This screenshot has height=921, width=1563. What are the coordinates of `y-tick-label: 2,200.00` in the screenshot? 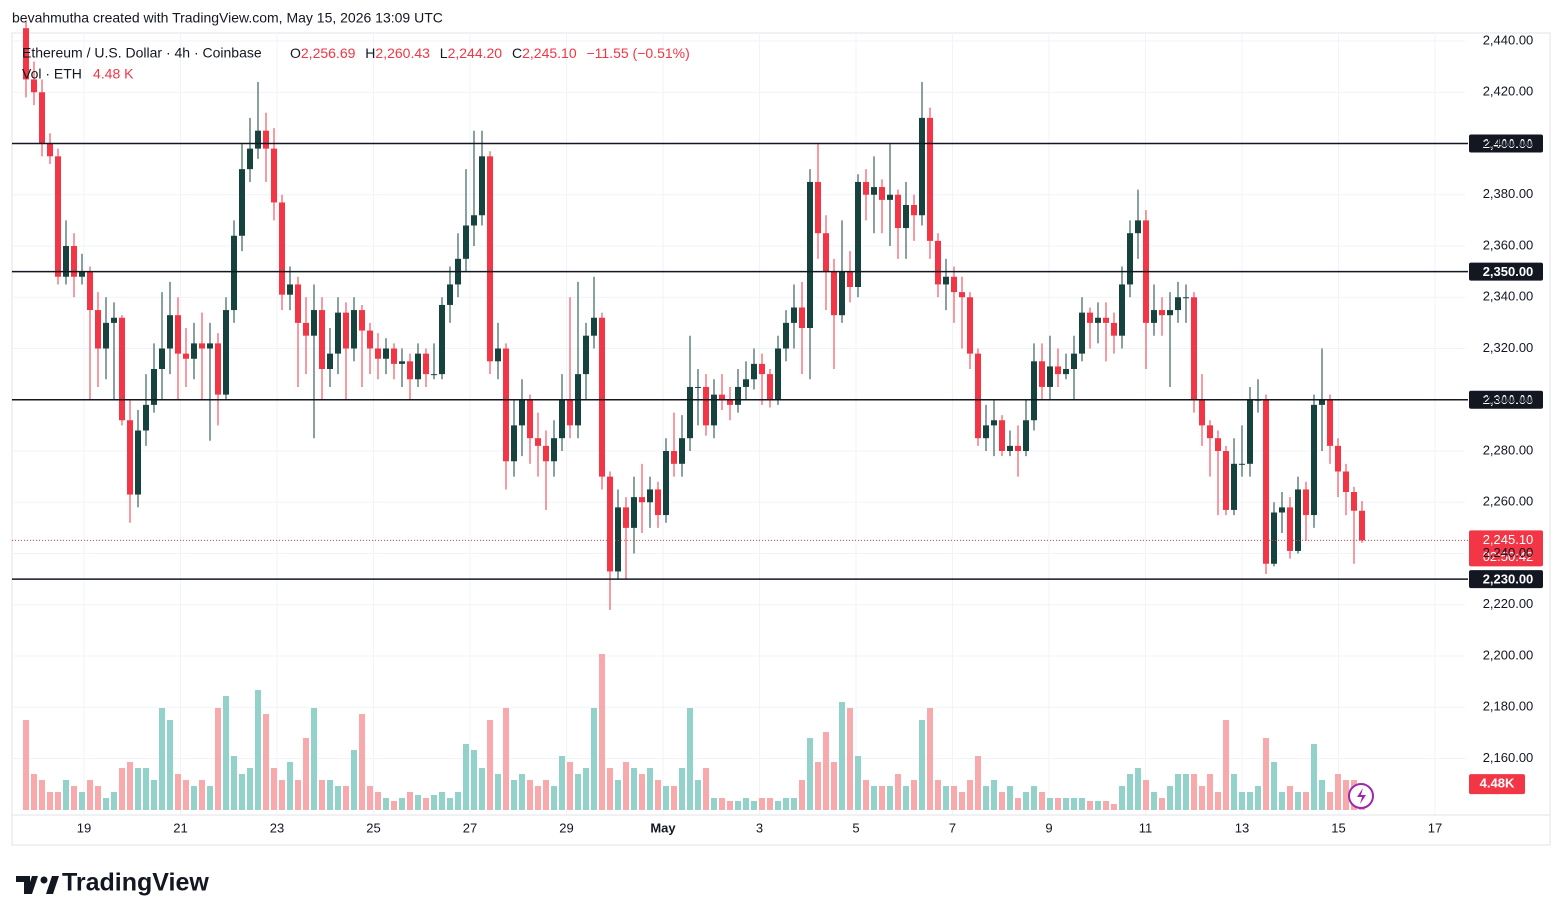 It's located at (1508, 654).